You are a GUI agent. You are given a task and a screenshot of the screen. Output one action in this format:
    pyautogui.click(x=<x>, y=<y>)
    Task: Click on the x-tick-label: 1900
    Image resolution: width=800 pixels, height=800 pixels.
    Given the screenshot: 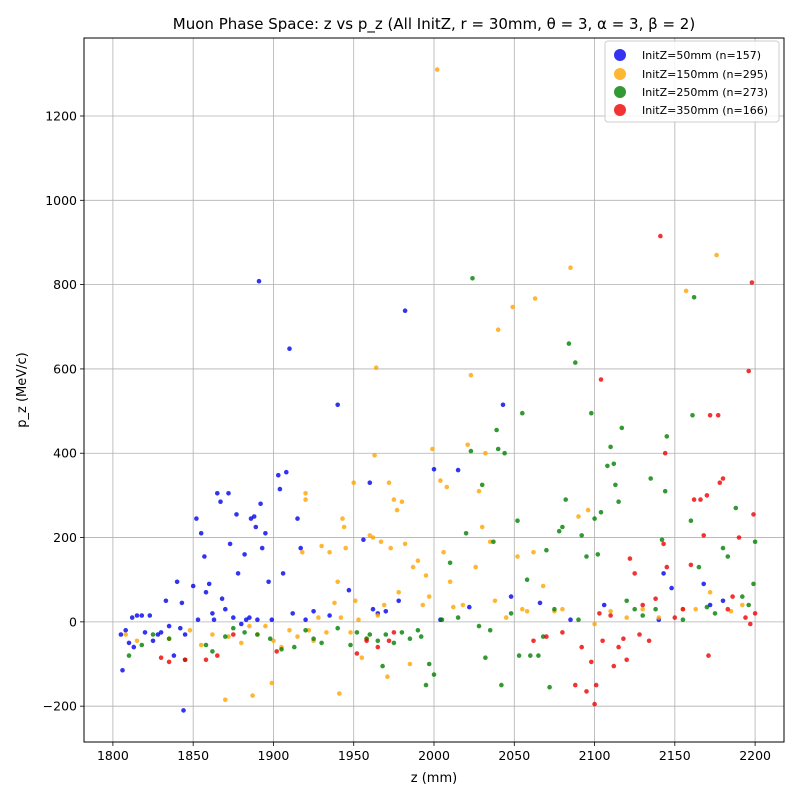 What is the action you would take?
    pyautogui.click(x=274, y=755)
    